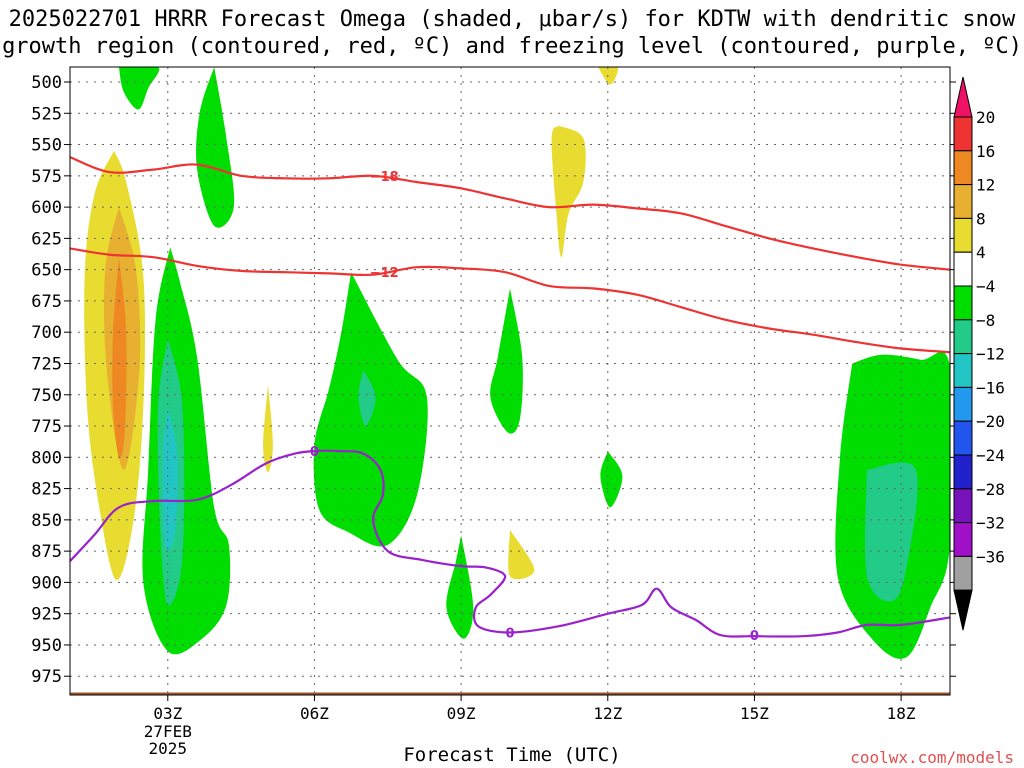 This screenshot has height=768, width=1024. What do you see at coordinates (314, 452) in the screenshot?
I see `freezing-level-label-0: 0` at bounding box center [314, 452].